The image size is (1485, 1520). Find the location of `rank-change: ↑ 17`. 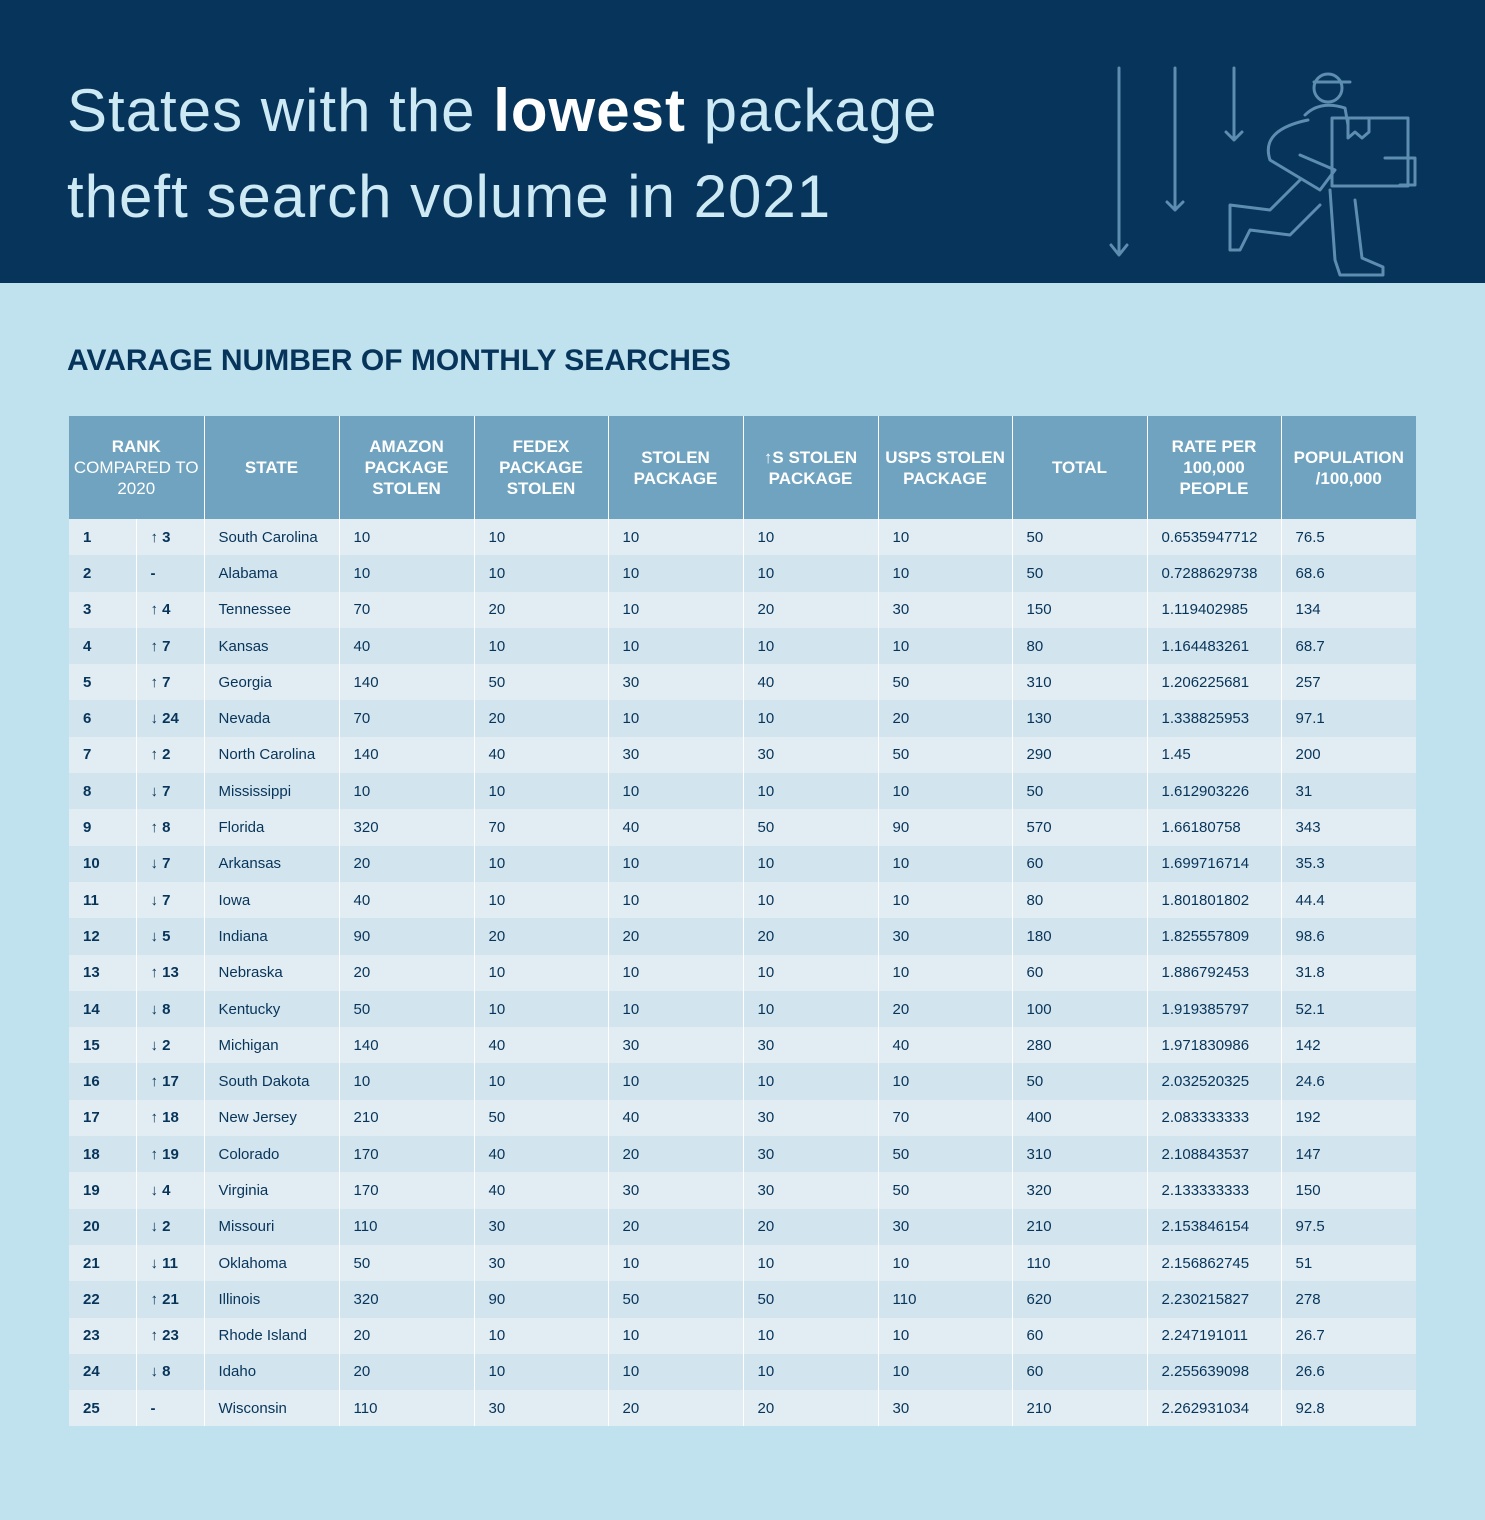

rank-change: ↑ 17 is located at coordinates (170, 1081).